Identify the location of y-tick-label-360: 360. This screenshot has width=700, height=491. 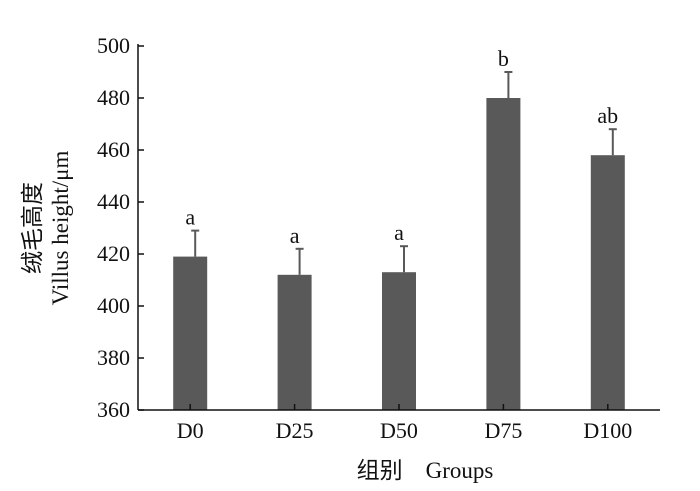
(113, 409).